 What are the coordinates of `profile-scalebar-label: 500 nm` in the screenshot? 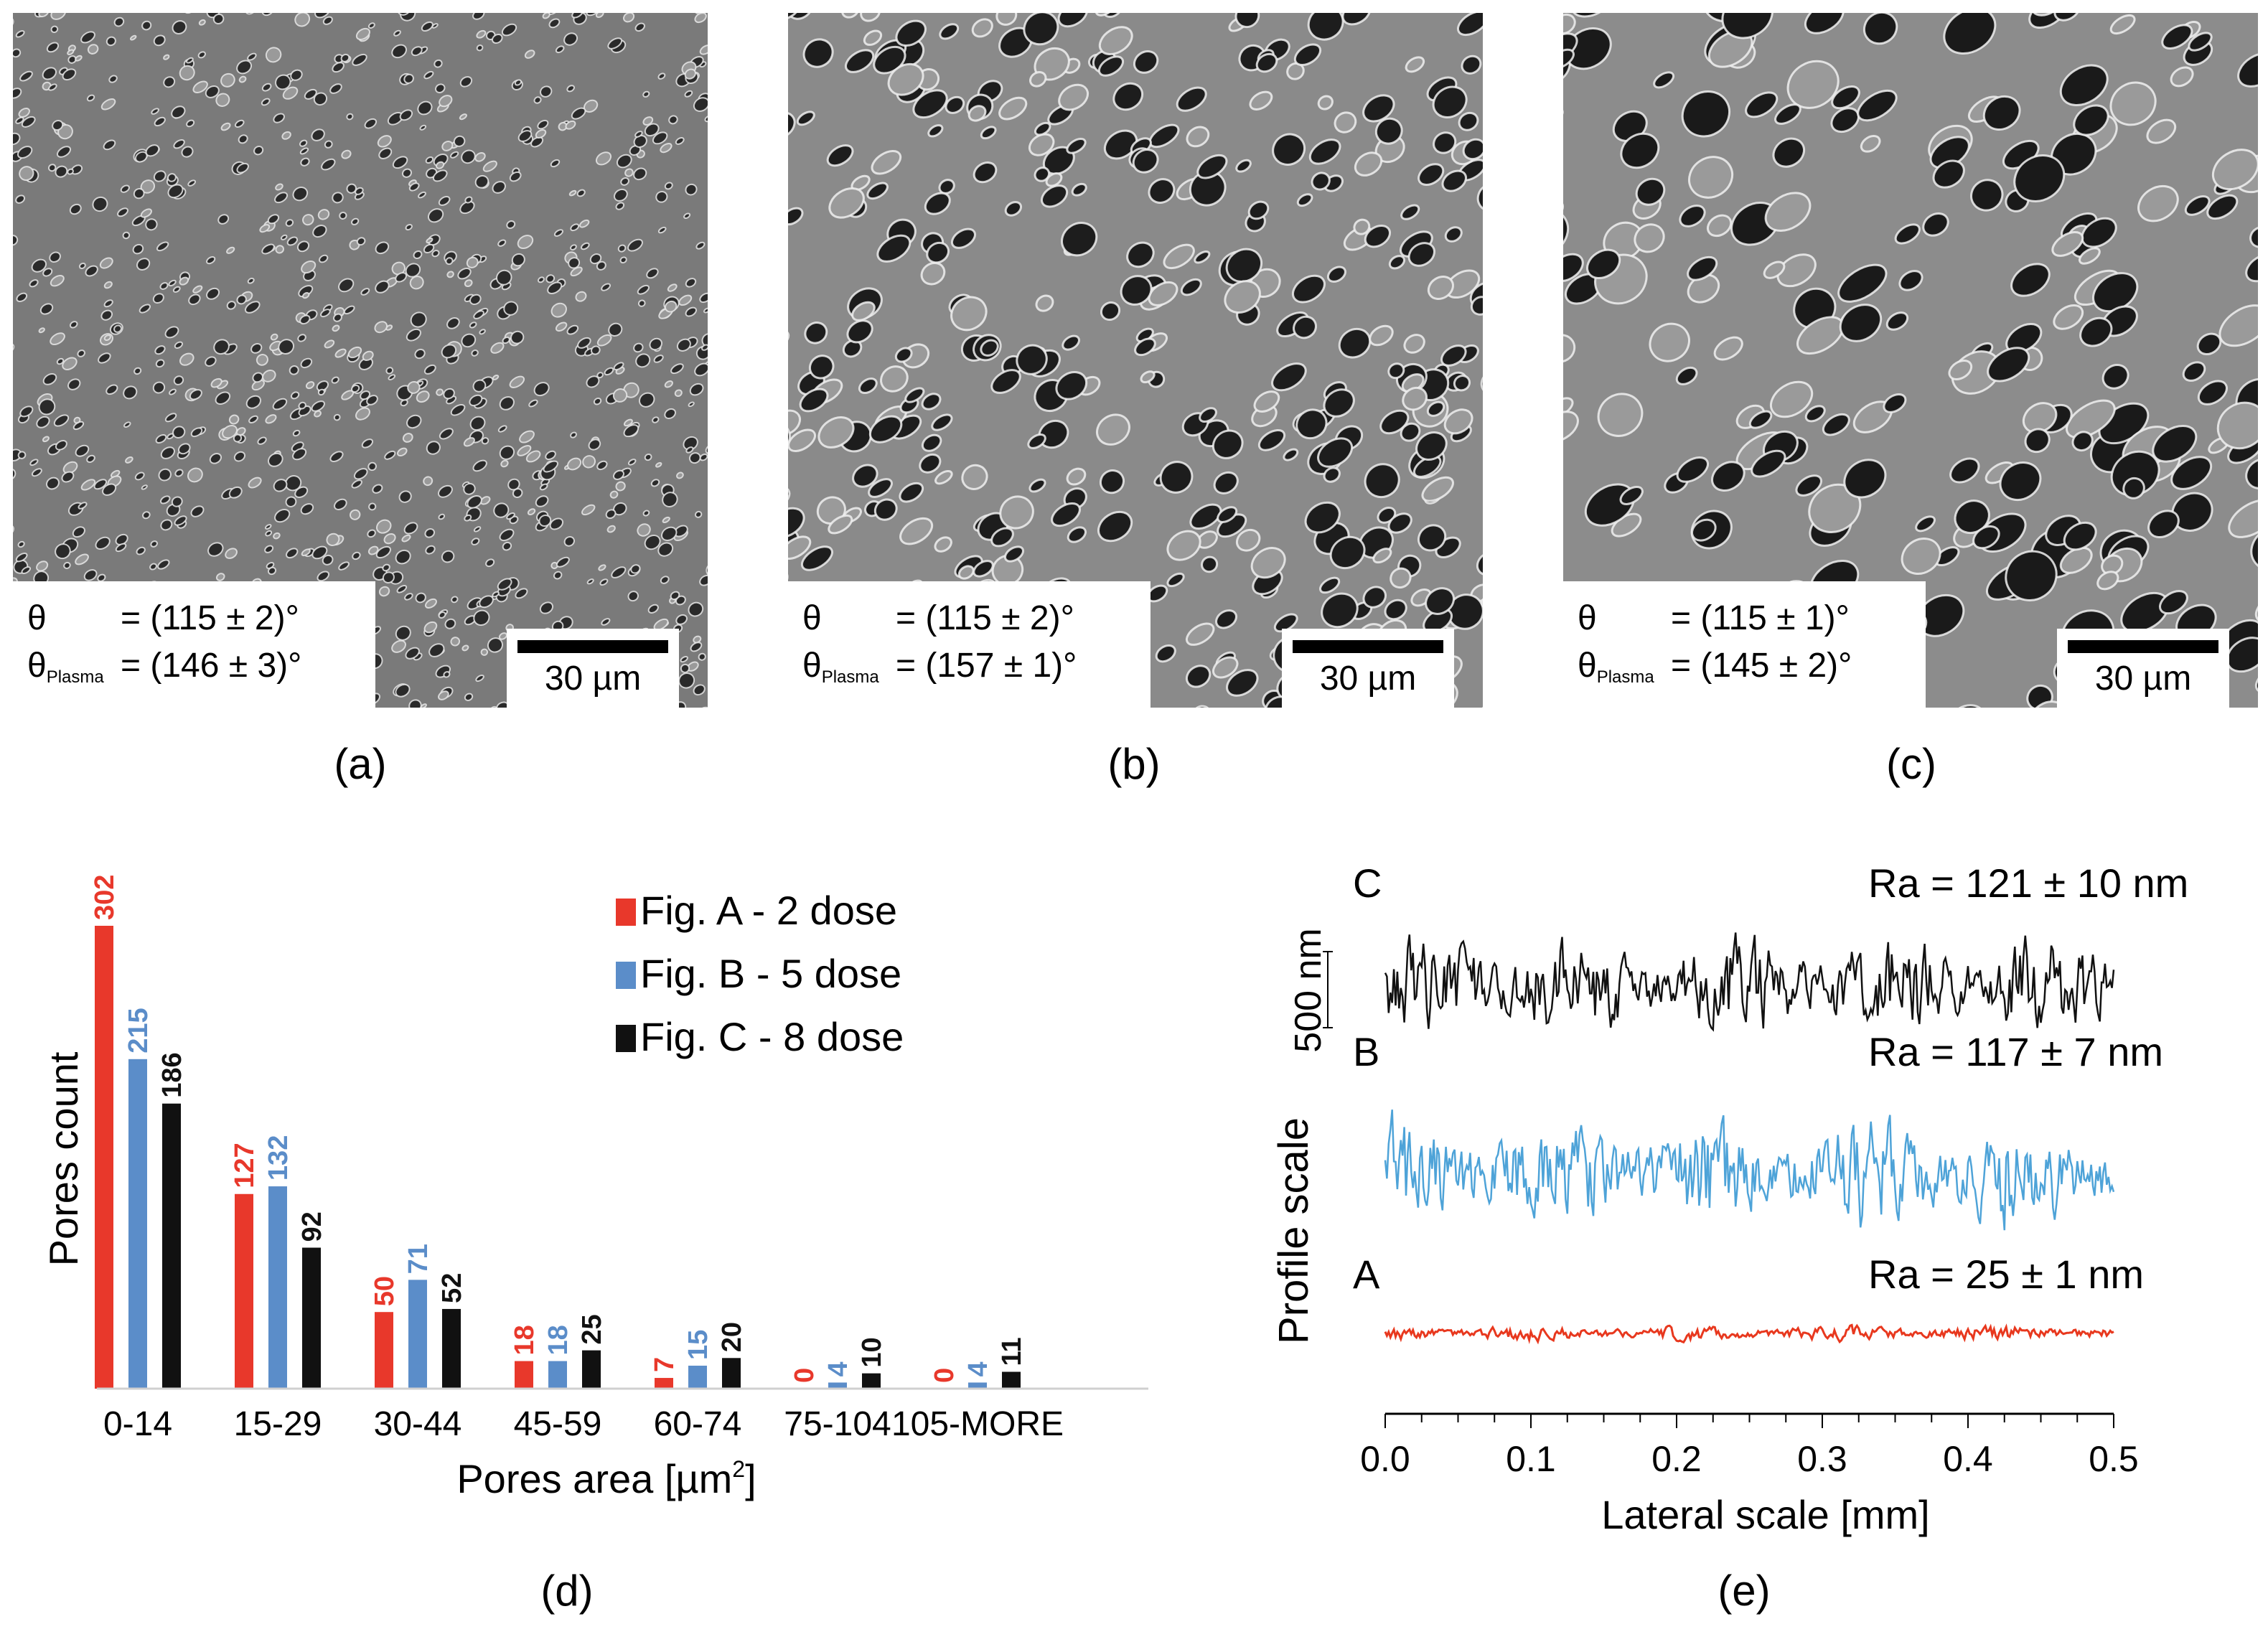 It's located at (1309, 990).